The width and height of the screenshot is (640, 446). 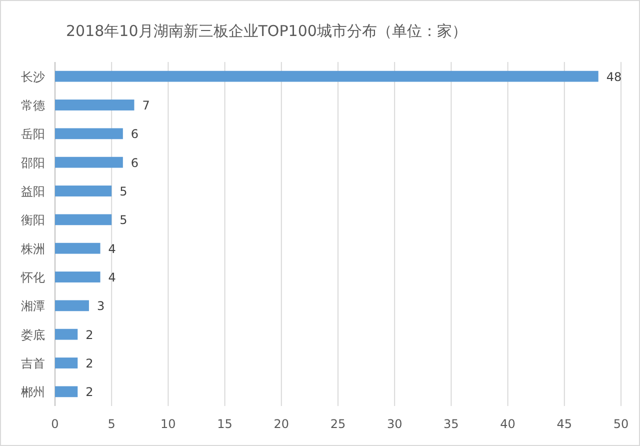 What do you see at coordinates (508, 424) in the screenshot?
I see `x-tick-label: 40` at bounding box center [508, 424].